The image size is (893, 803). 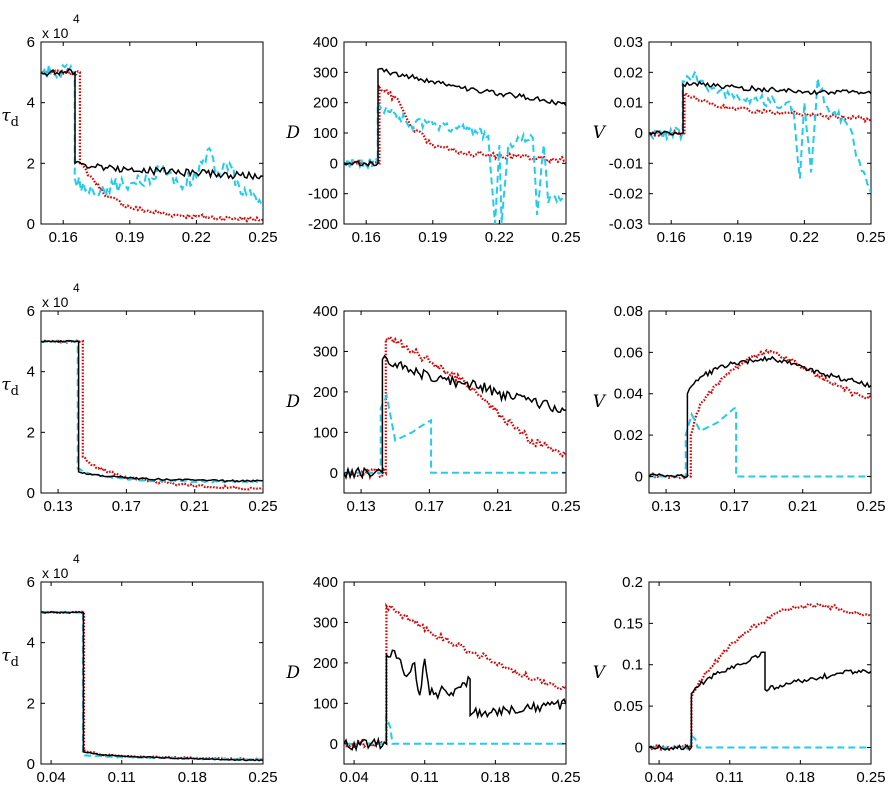 I want to click on y-tick-label: -100, so click(x=323, y=194).